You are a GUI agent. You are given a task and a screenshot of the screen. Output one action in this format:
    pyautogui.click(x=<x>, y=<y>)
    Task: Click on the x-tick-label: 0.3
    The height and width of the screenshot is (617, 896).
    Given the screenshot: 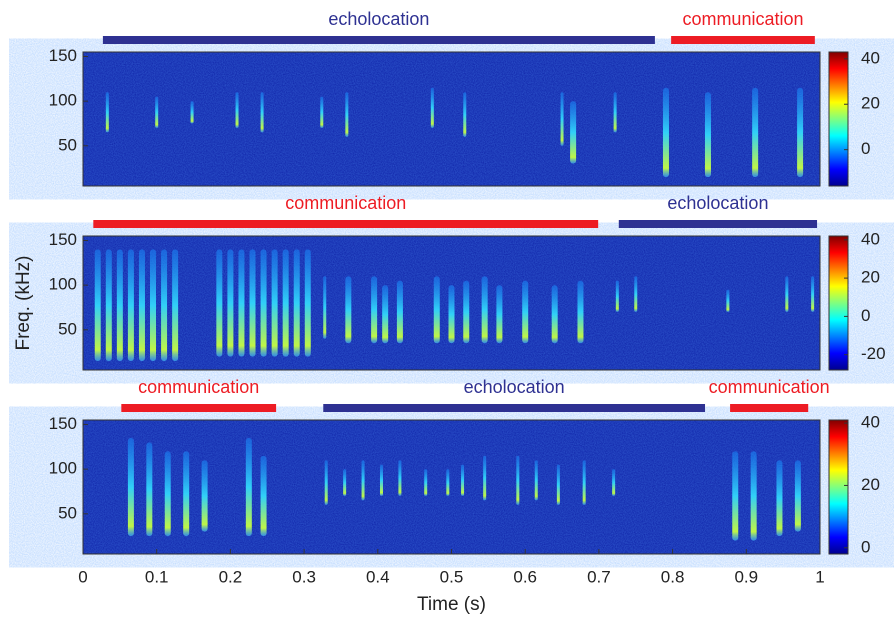 What is the action you would take?
    pyautogui.click(x=304, y=576)
    